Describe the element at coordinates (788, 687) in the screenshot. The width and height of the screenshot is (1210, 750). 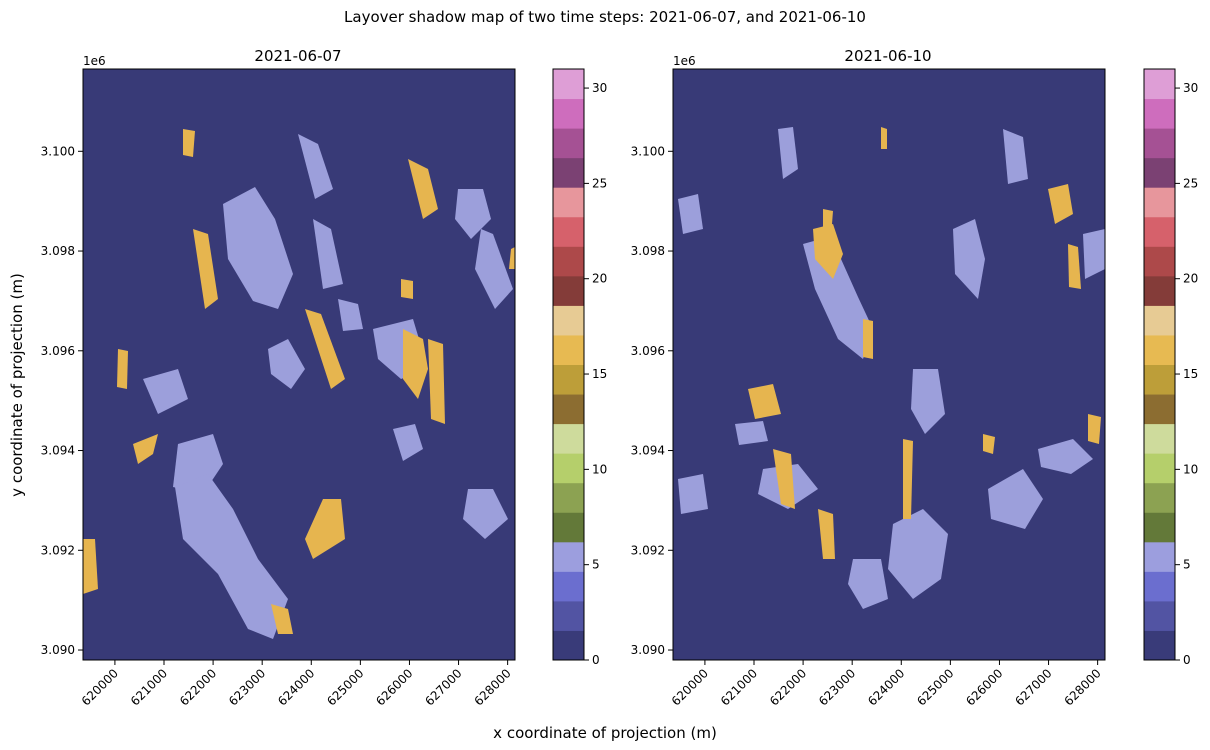
I see `x-tick-label: 622000` at that location.